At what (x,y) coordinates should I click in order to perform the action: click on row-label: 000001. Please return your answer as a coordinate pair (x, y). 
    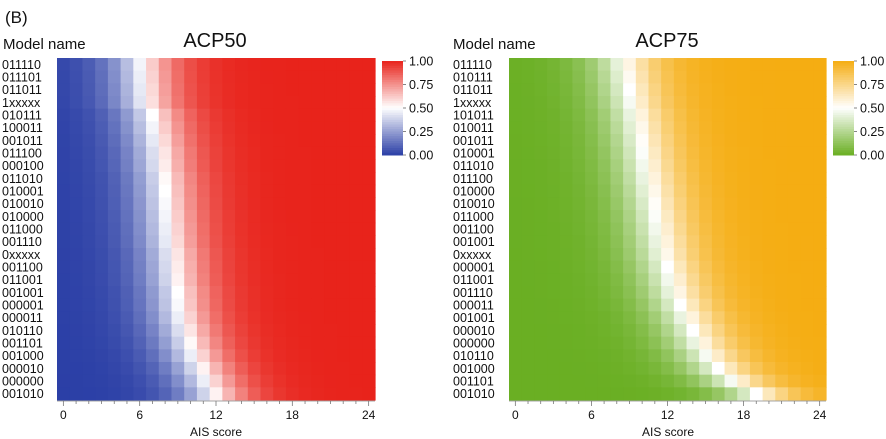
    Looking at the image, I should click on (23, 306).